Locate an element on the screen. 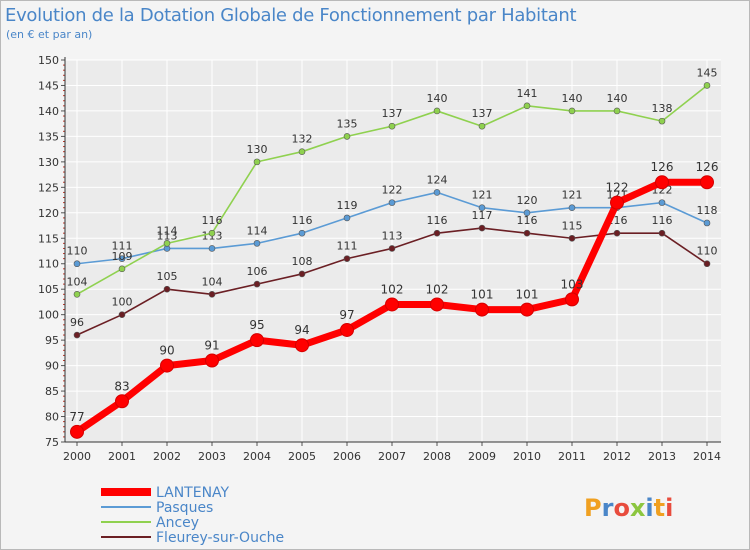 This screenshot has width=750, height=550. data-label: 135 is located at coordinates (347, 123).